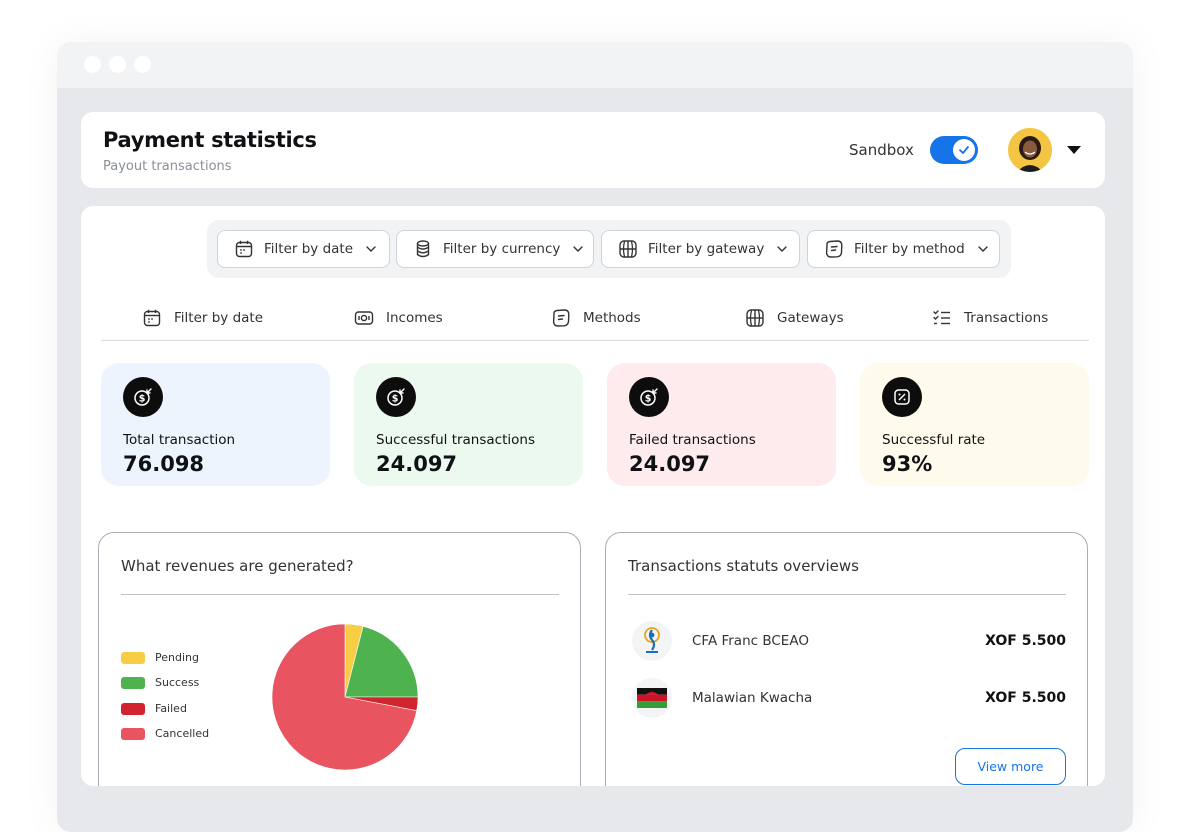 The image size is (1200, 832). What do you see at coordinates (309, 249) in the screenshot?
I see `filter-date-label: Filter by date` at bounding box center [309, 249].